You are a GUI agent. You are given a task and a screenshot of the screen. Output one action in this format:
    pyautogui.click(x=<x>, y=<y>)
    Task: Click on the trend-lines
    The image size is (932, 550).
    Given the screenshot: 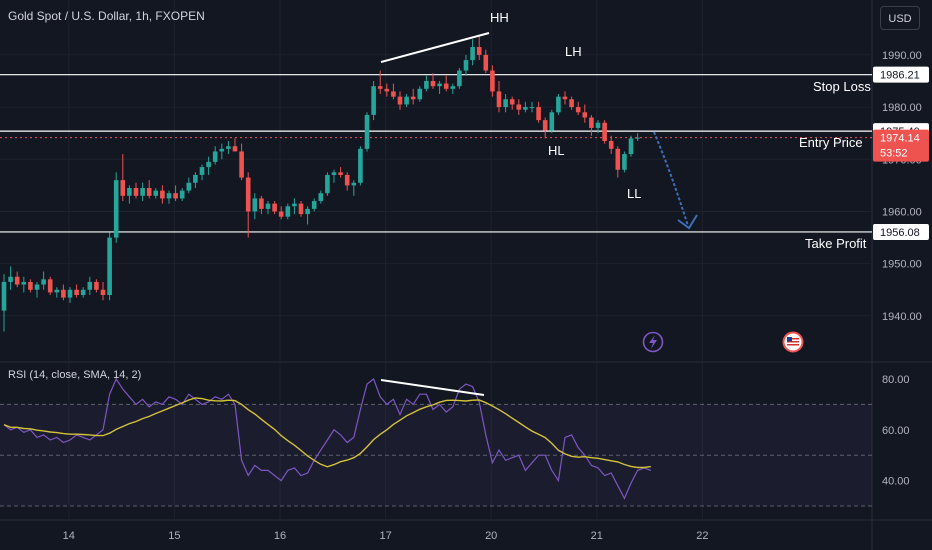 What is the action you would take?
    pyautogui.click(x=539, y=131)
    